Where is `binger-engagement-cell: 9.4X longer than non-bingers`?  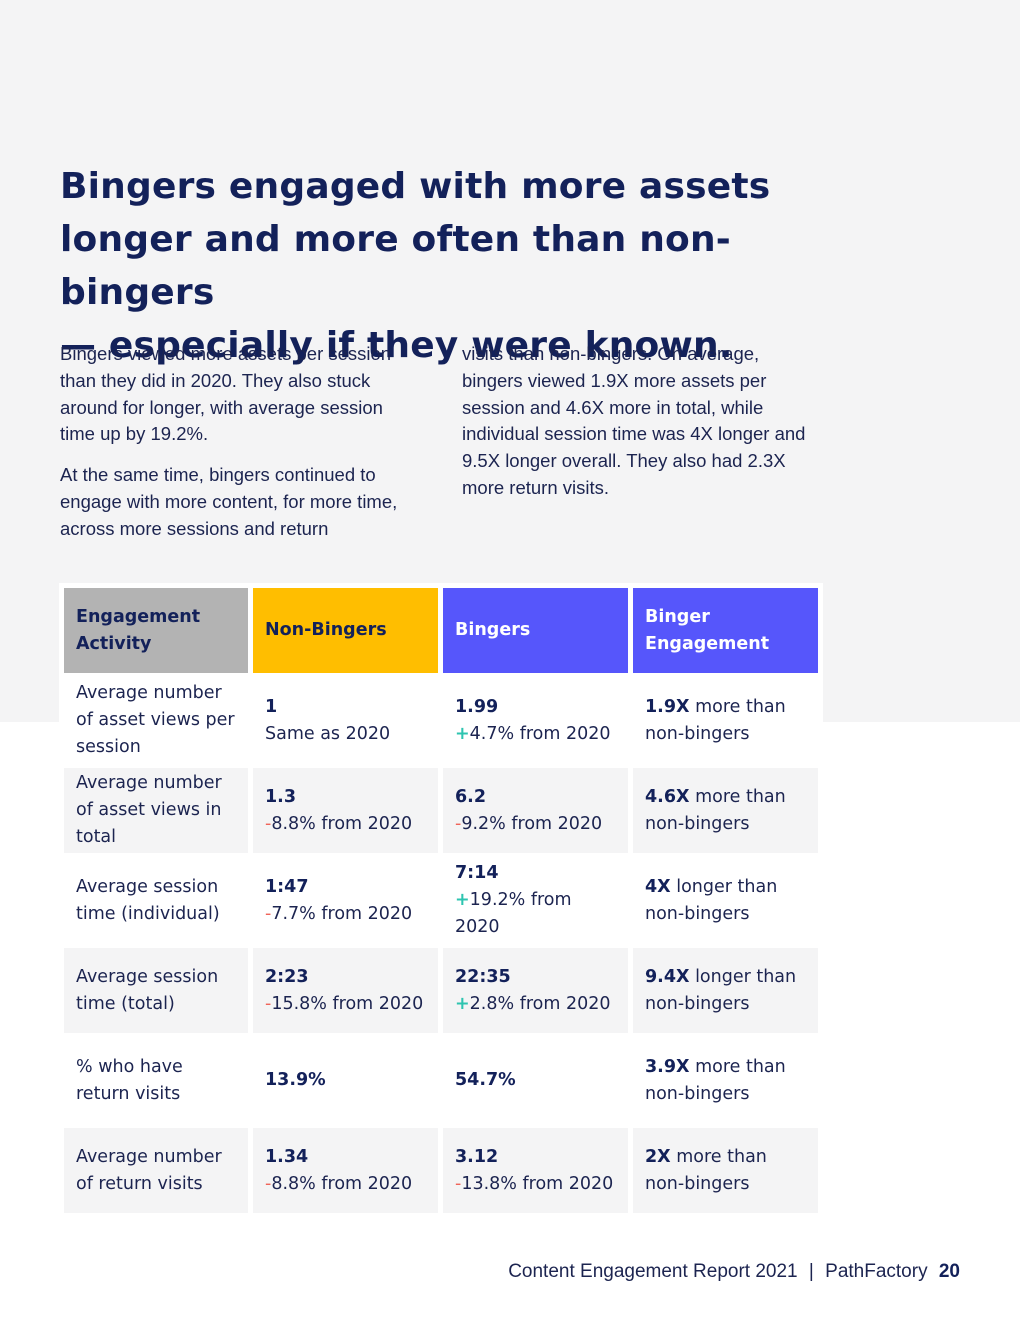 binger-engagement-cell: 9.4X longer than non-bingers is located at coordinates (725, 990).